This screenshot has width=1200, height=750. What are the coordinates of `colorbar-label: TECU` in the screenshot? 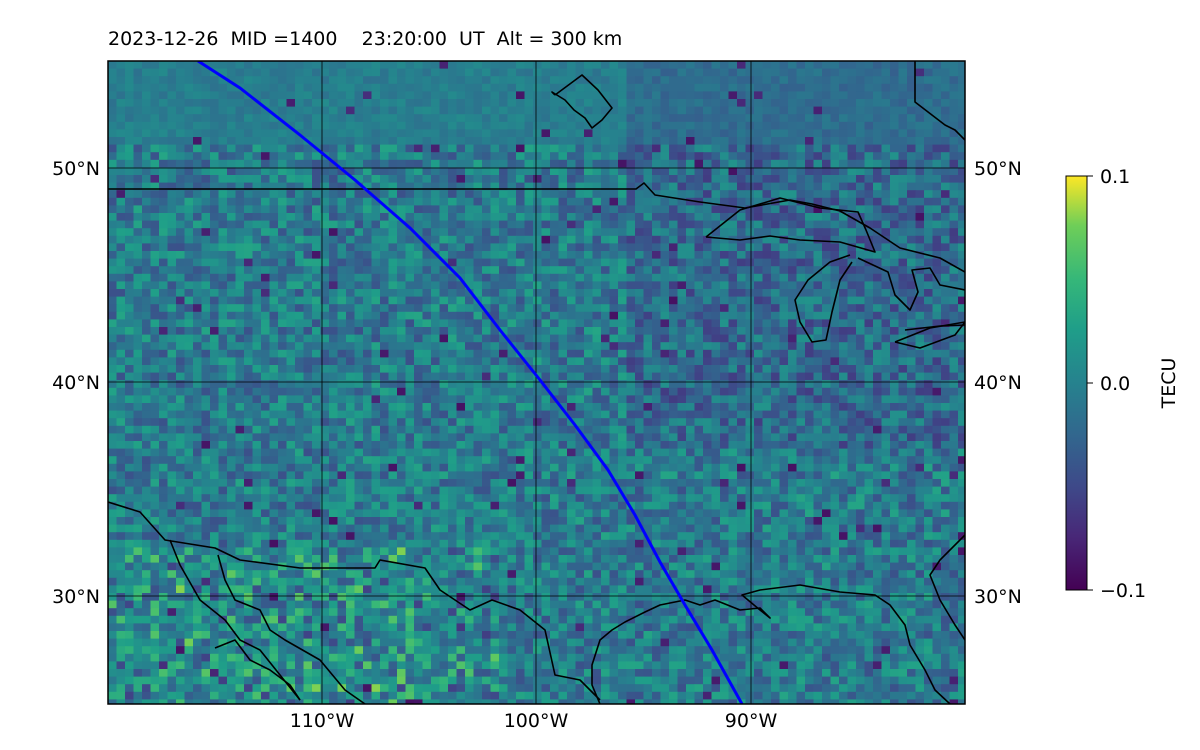 It's located at (1169, 384).